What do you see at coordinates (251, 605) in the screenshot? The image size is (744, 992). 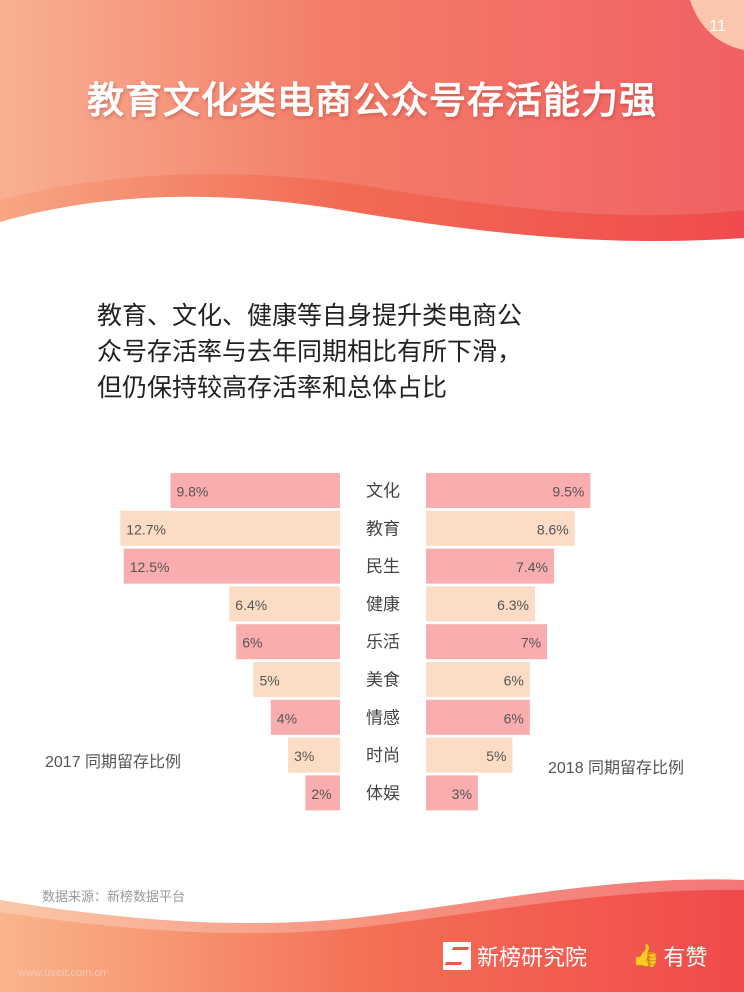 I see `data-label-2017: 6.4%` at bounding box center [251, 605].